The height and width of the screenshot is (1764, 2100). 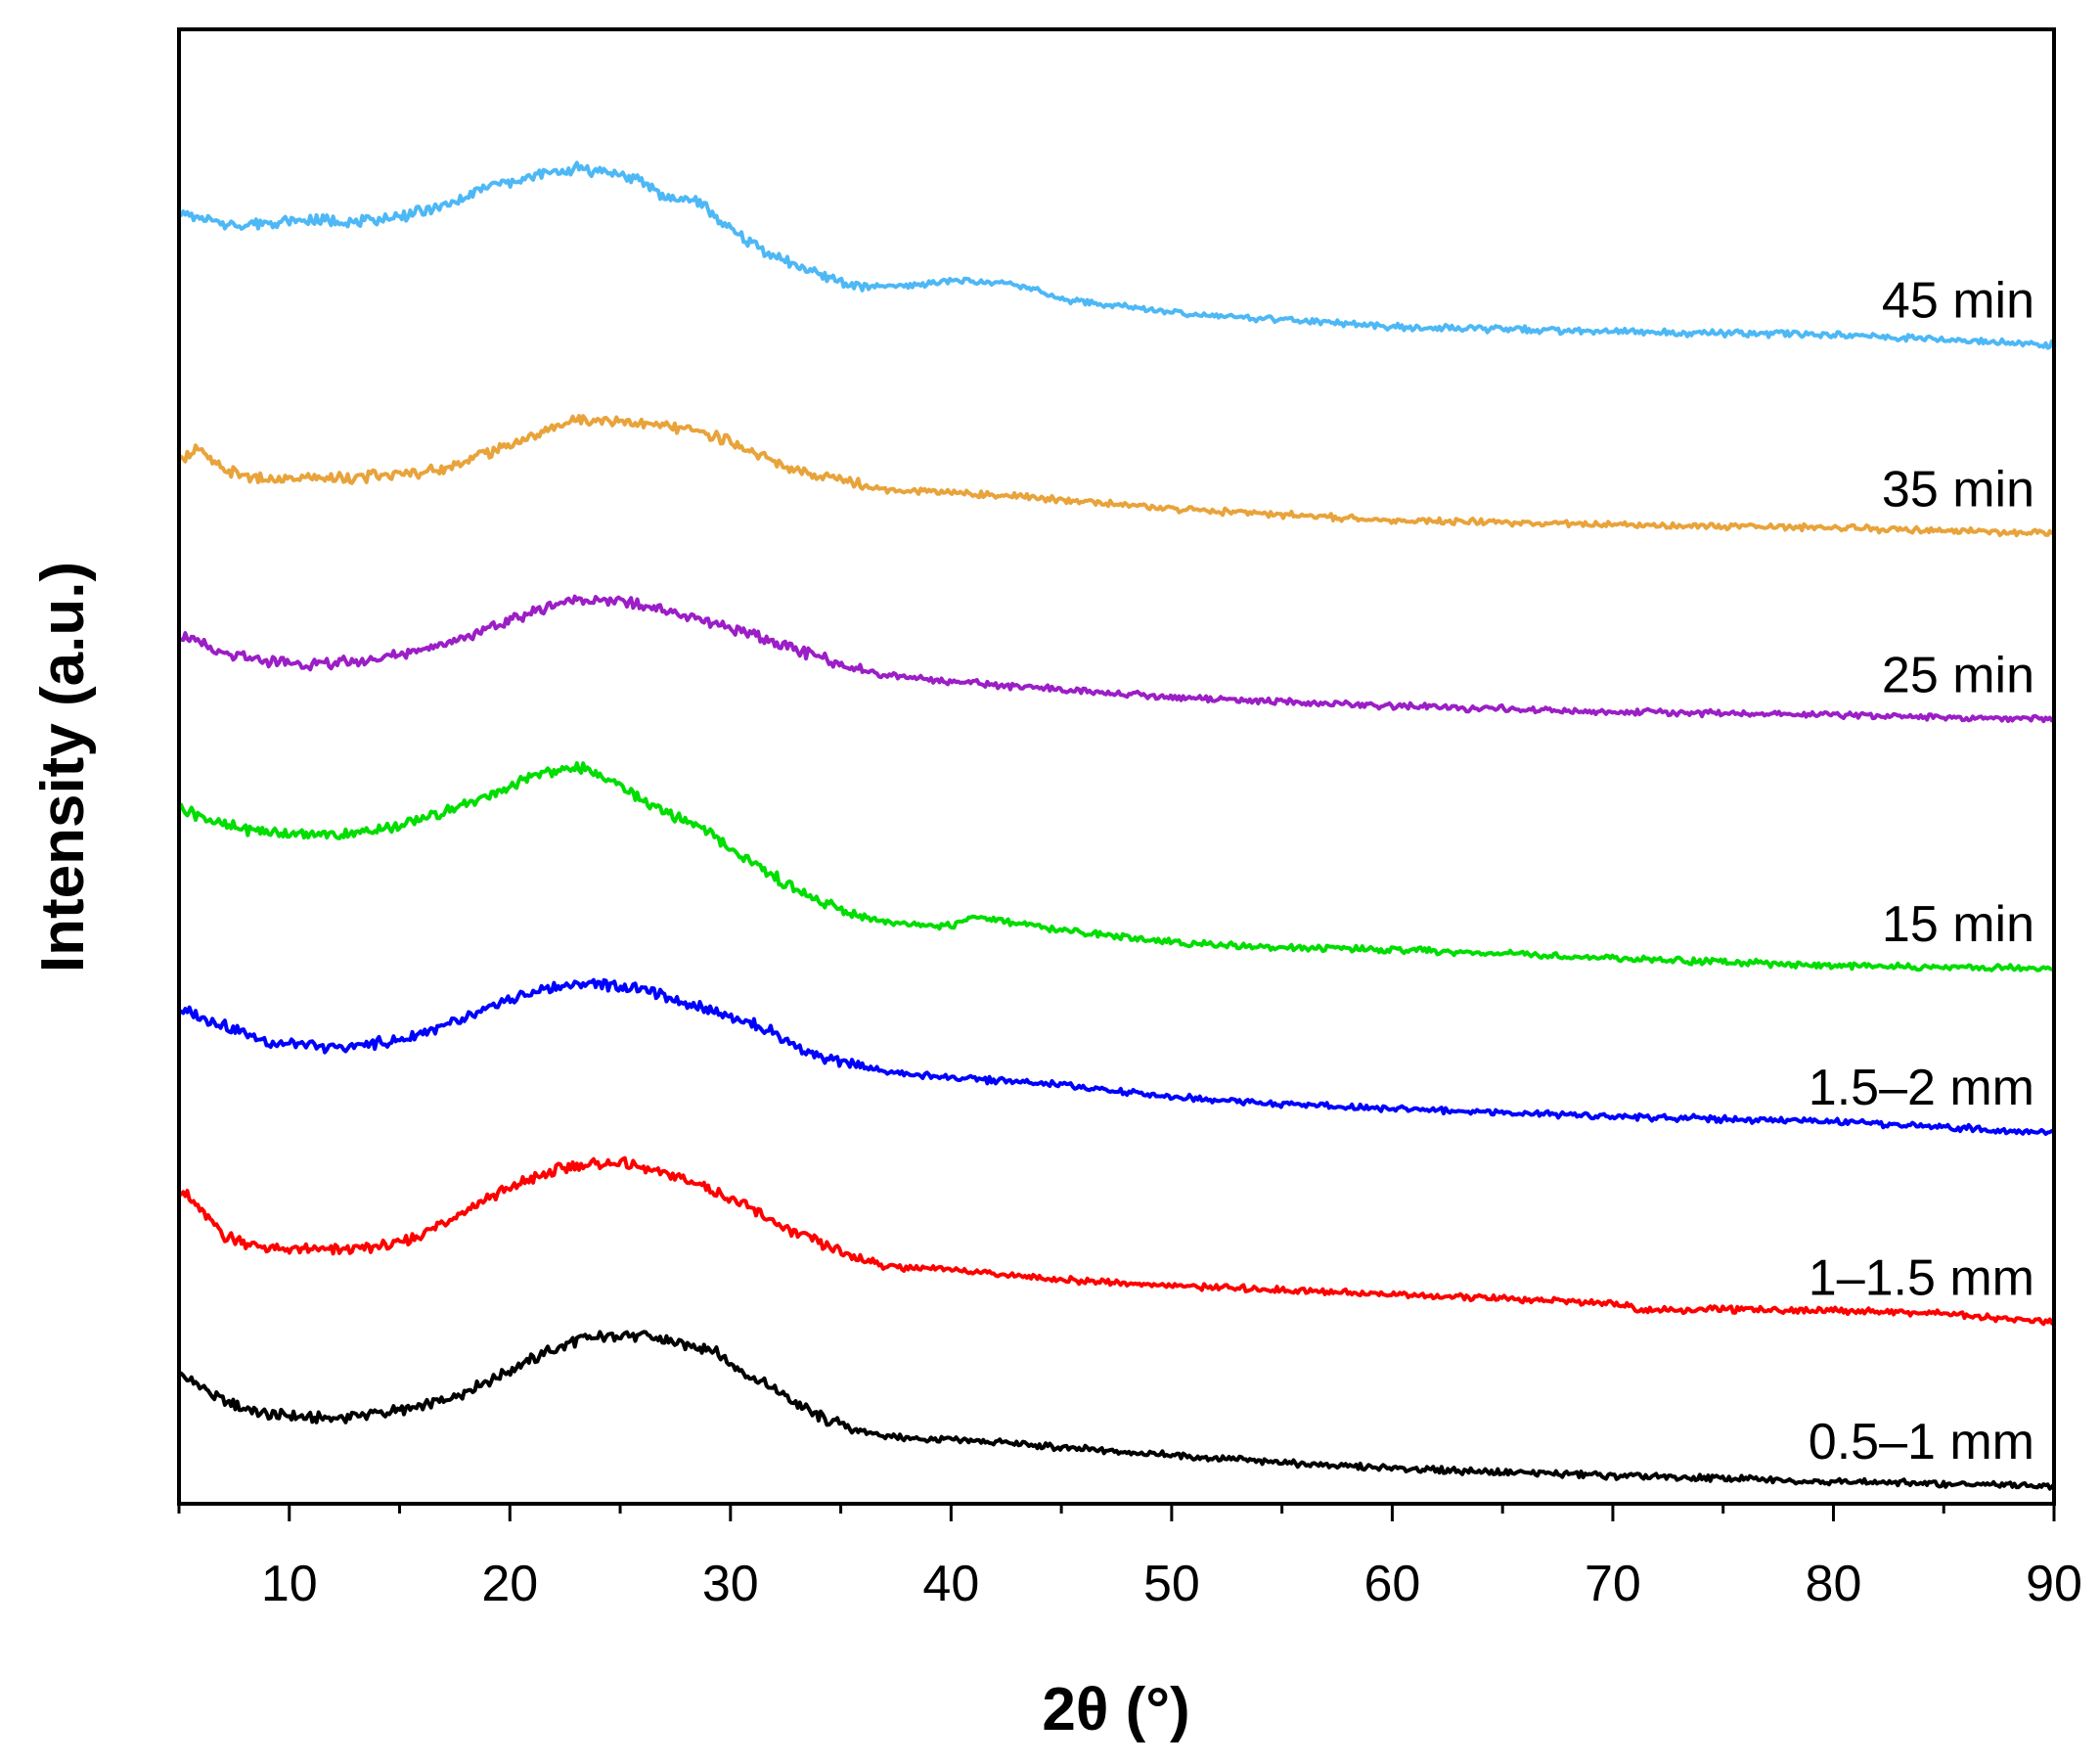 What do you see at coordinates (1116, 867) in the screenshot?
I see `series-line-15-min` at bounding box center [1116, 867].